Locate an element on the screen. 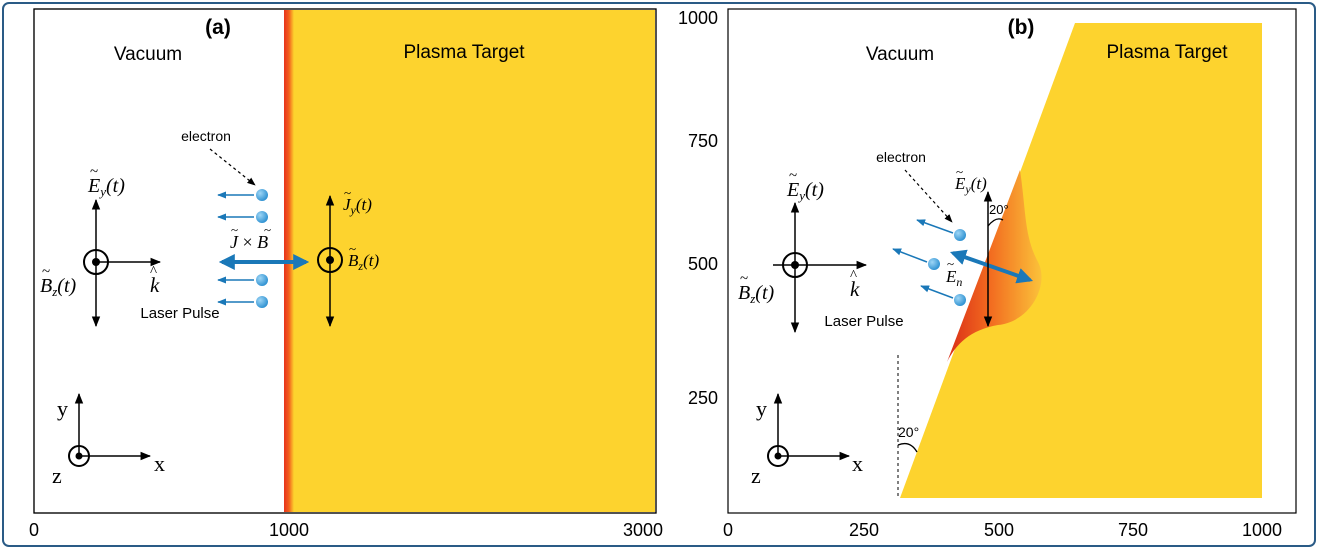 The image size is (1318, 549). panel-b-bz-label: Bz(t) ~ is located at coordinates (756, 288).